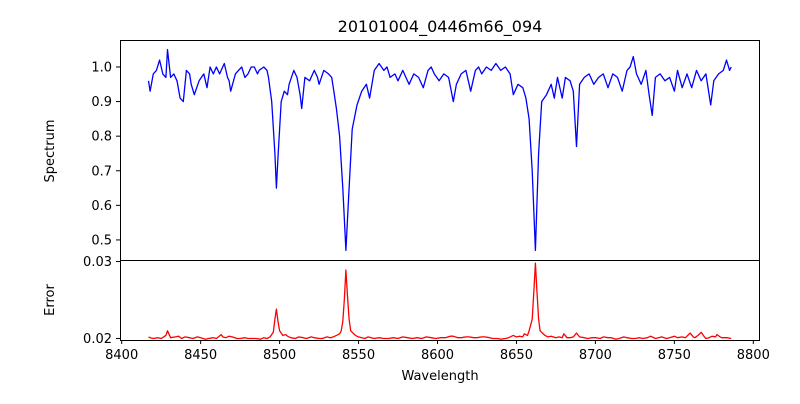 The width and height of the screenshot is (800, 404). What do you see at coordinates (97, 262) in the screenshot?
I see `y-tick-label: 0.03` at bounding box center [97, 262].